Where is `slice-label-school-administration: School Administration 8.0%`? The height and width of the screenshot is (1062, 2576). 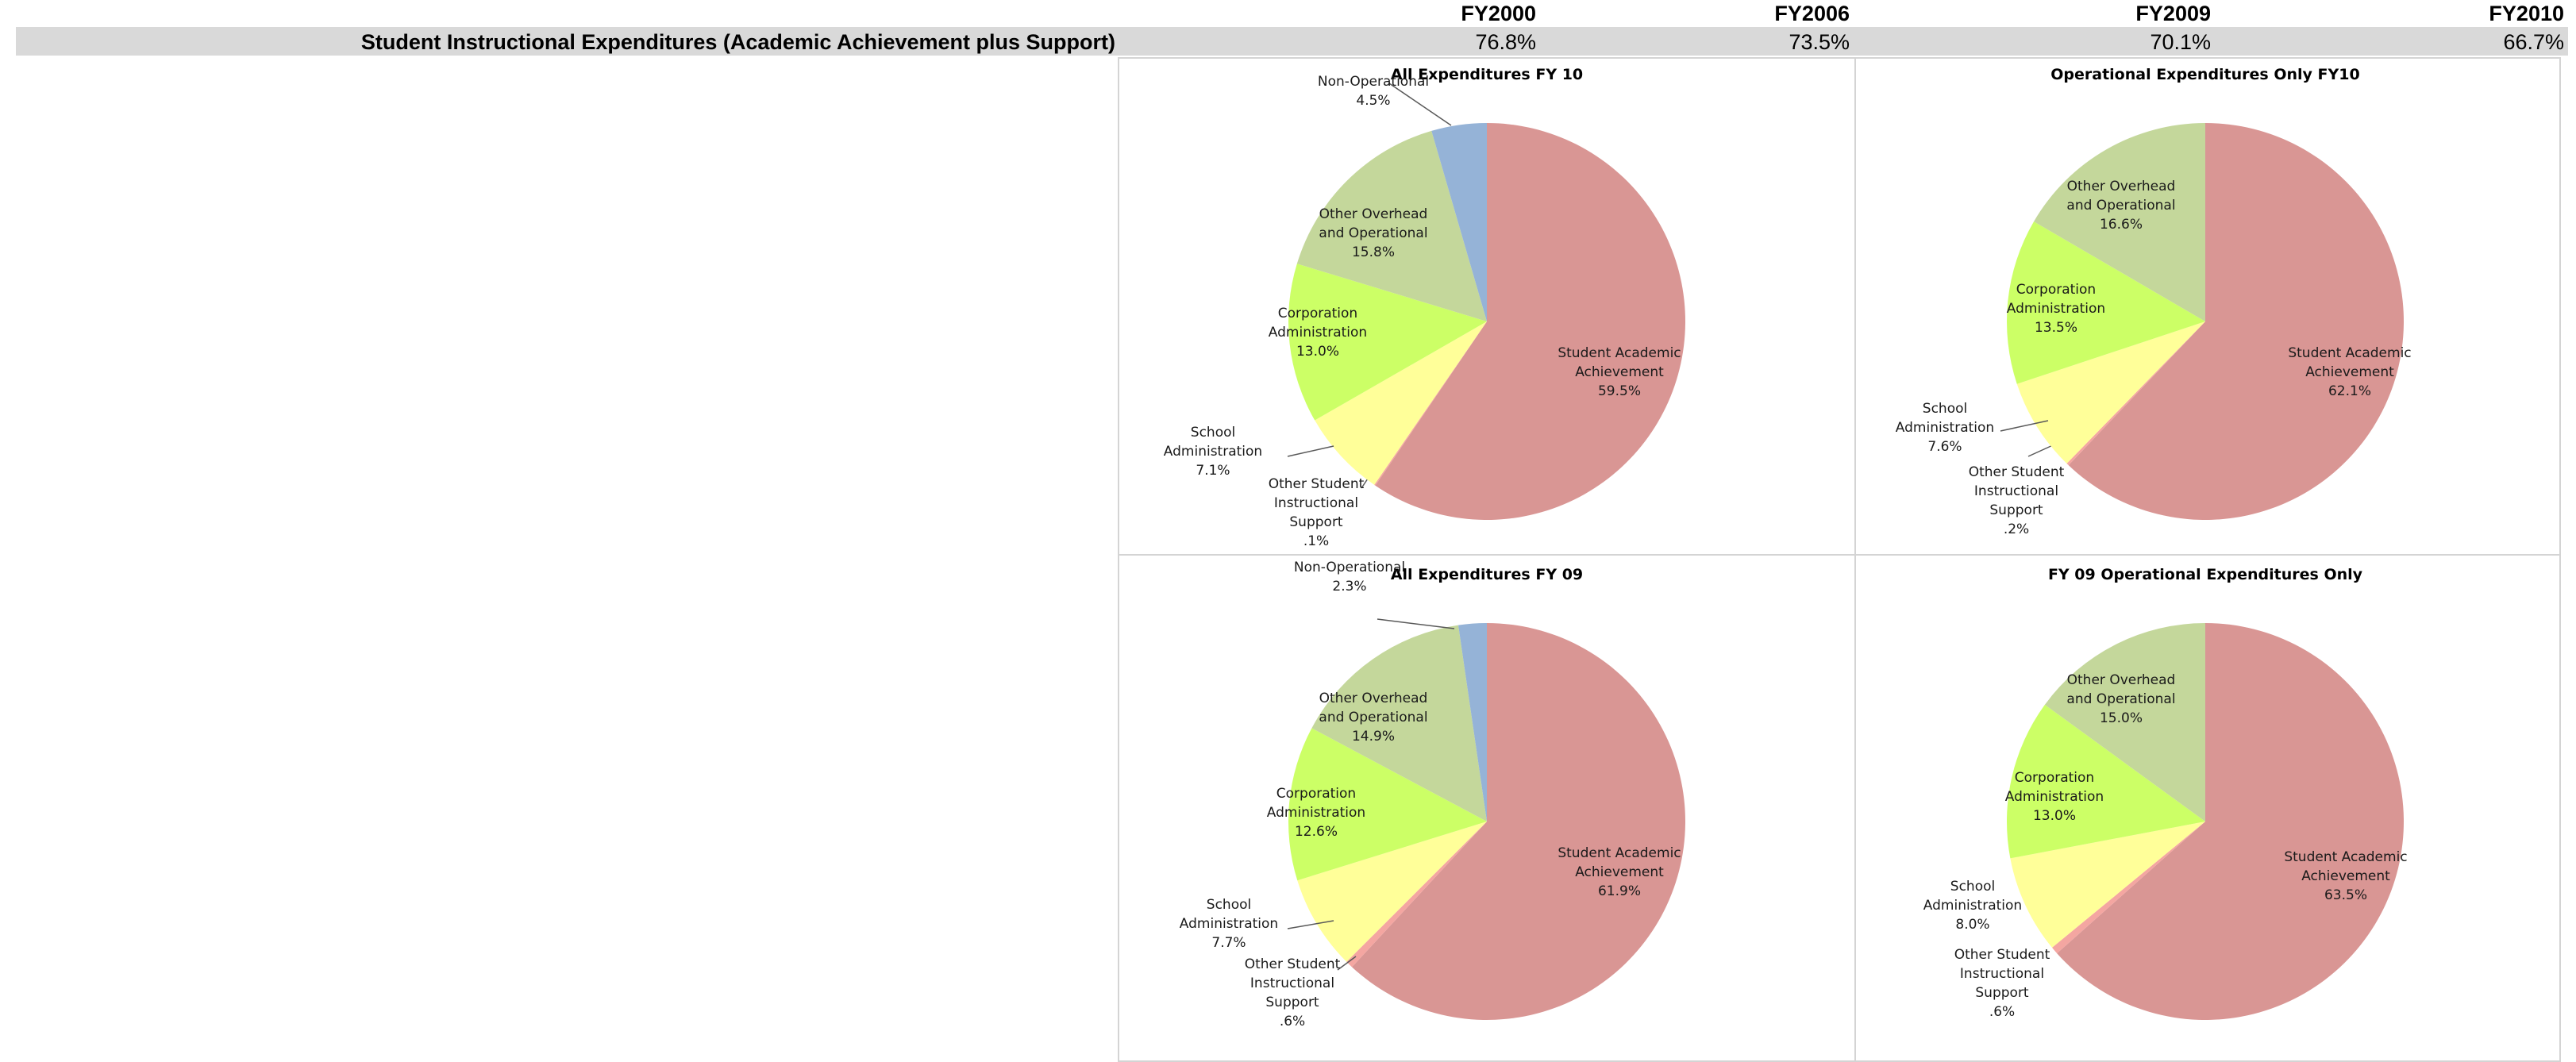 slice-label-school-administration: School Administration 8.0% is located at coordinates (1972, 906).